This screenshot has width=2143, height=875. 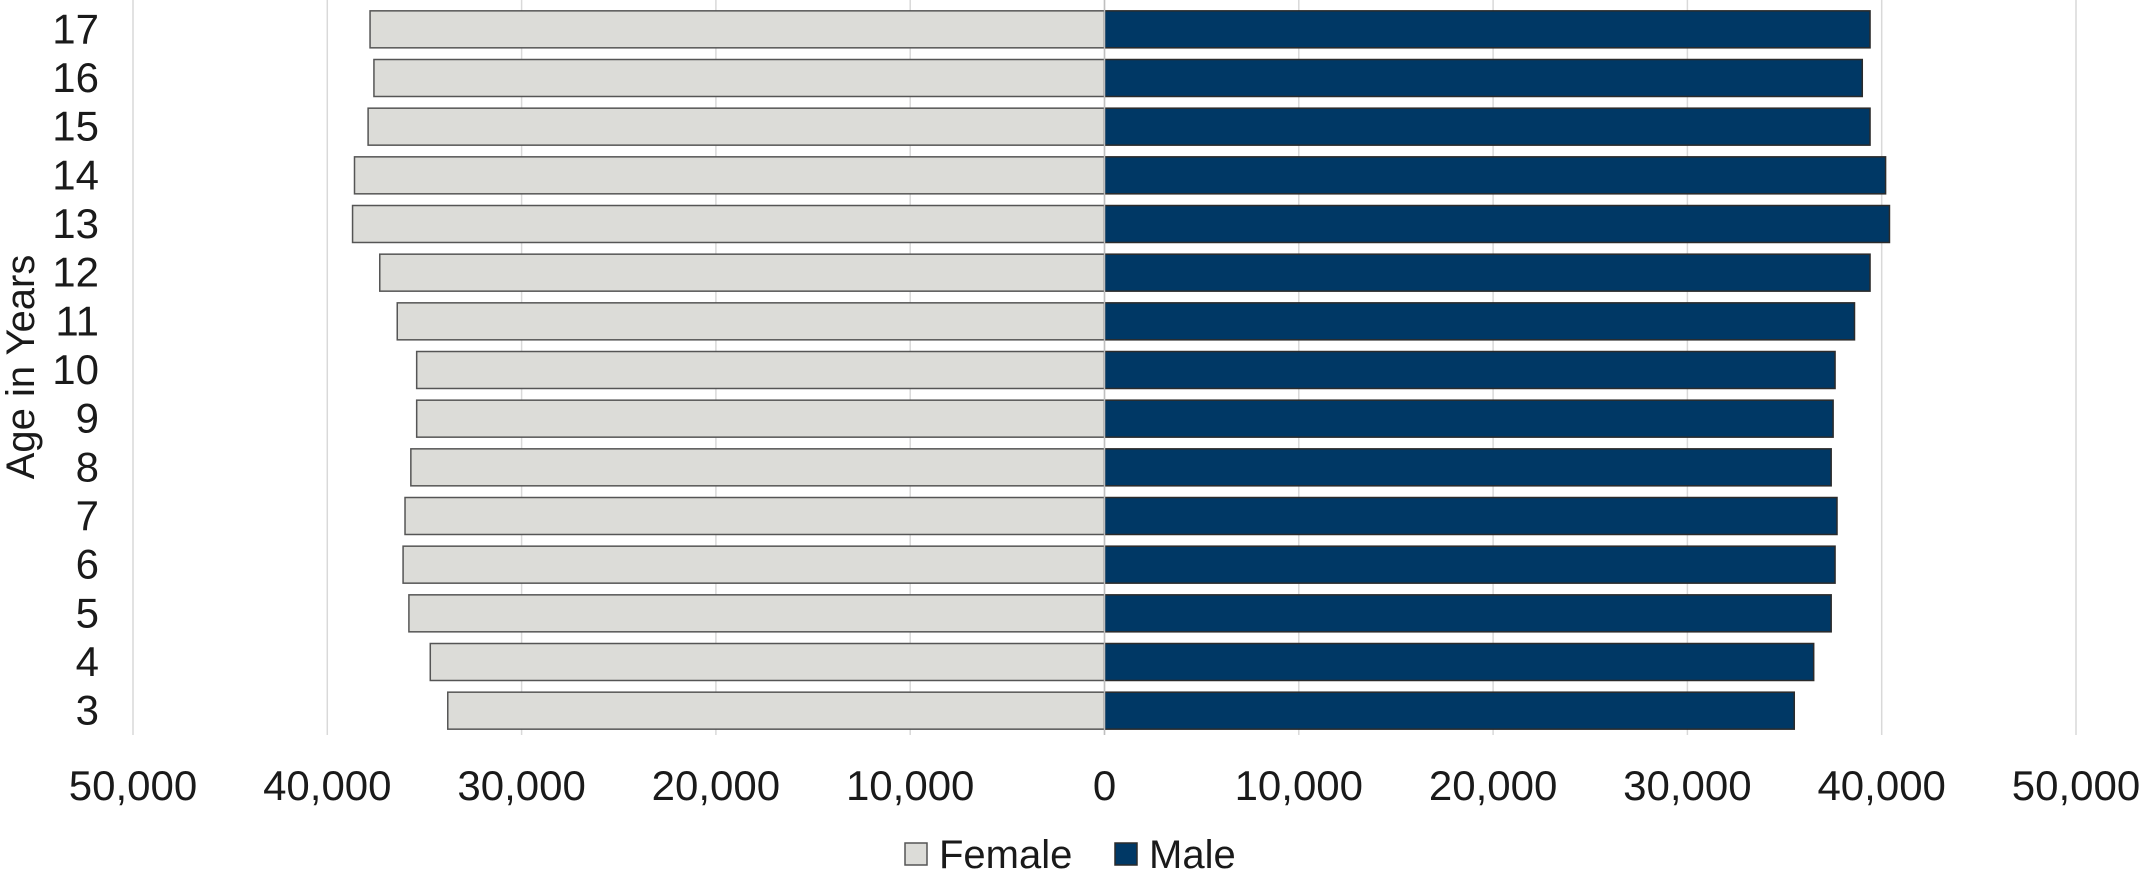 I want to click on y-tick-label: 15, so click(x=75, y=126).